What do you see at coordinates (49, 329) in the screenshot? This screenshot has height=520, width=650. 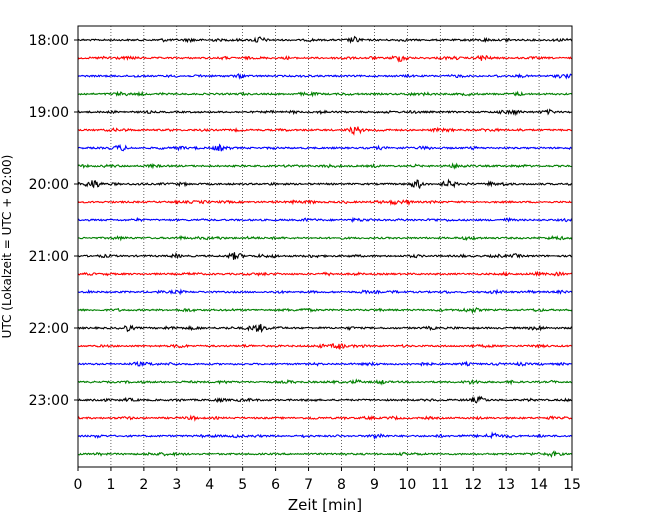 I see `y-tick-label-4: 22:00` at bounding box center [49, 329].